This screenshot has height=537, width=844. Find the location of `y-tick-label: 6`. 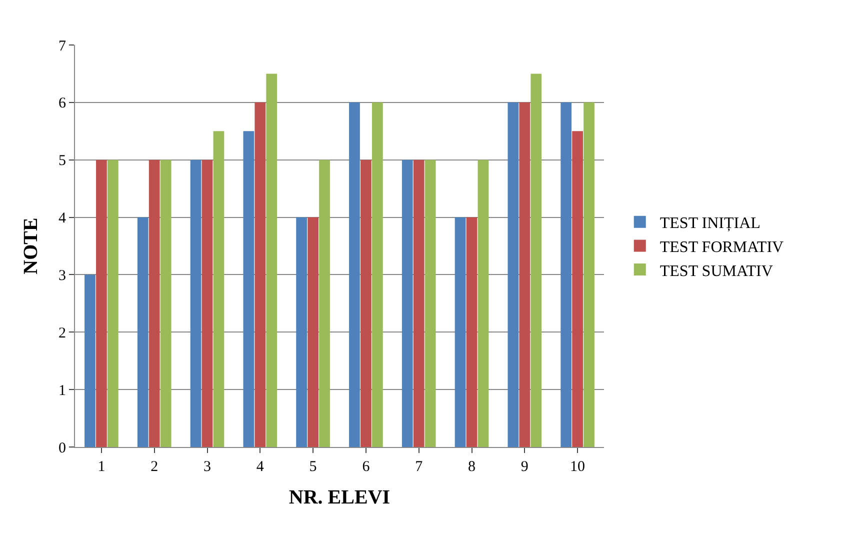

y-tick-label: 6 is located at coordinates (62, 104).